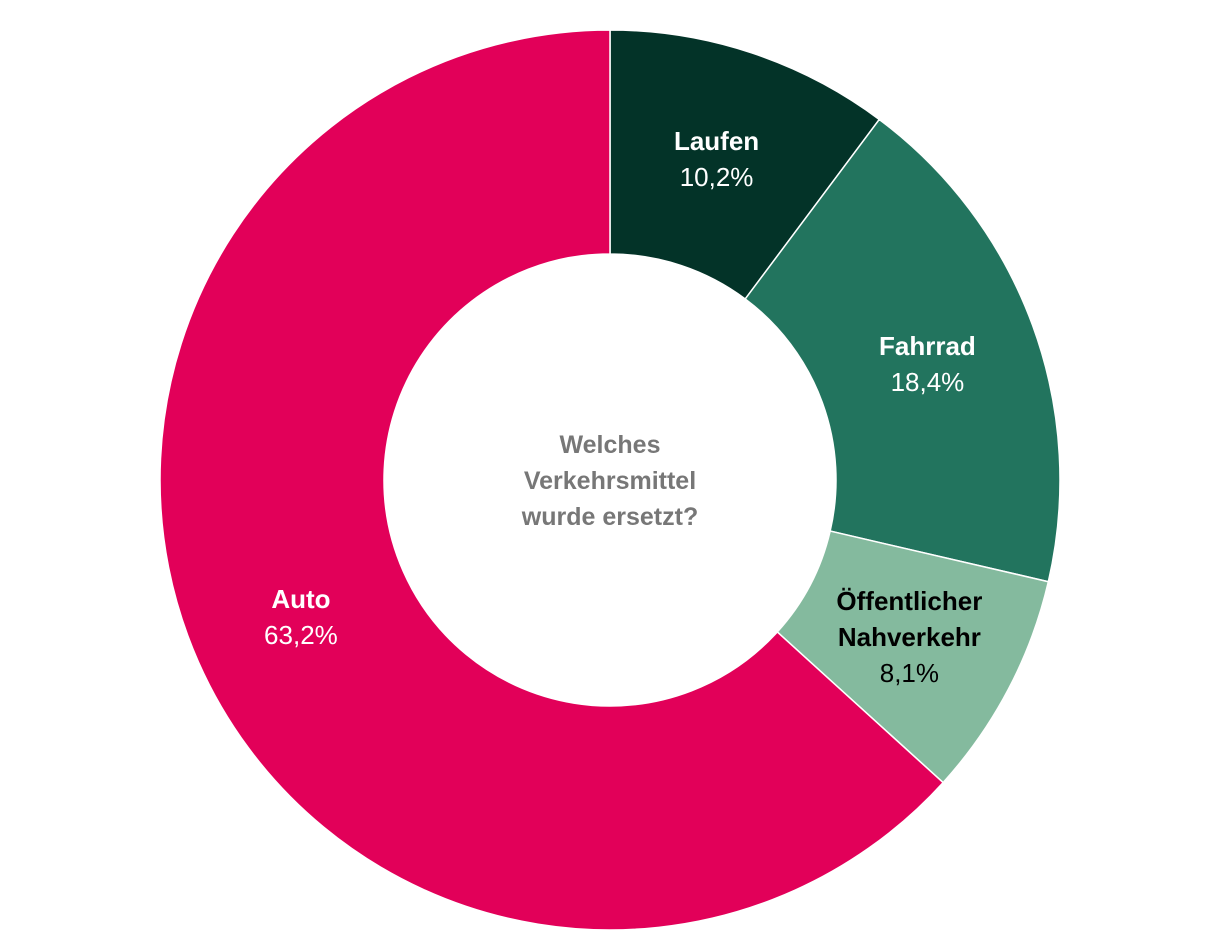 This screenshot has width=1220, height=940. What do you see at coordinates (716, 141) in the screenshot?
I see `slice-name-label: Laufen` at bounding box center [716, 141].